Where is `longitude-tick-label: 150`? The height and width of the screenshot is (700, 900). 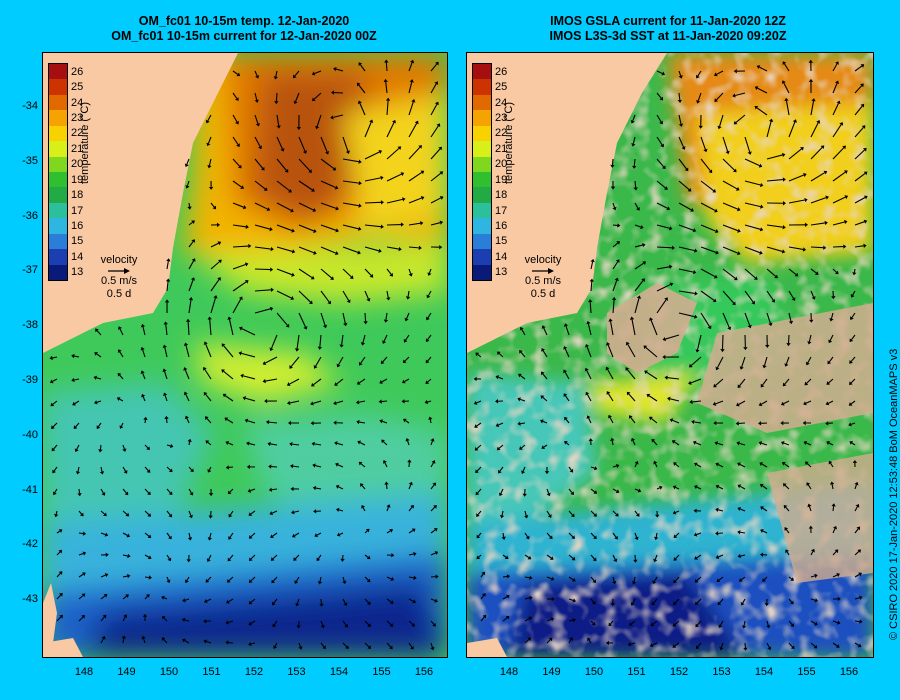 longitude-tick-label: 150 is located at coordinates (169, 672).